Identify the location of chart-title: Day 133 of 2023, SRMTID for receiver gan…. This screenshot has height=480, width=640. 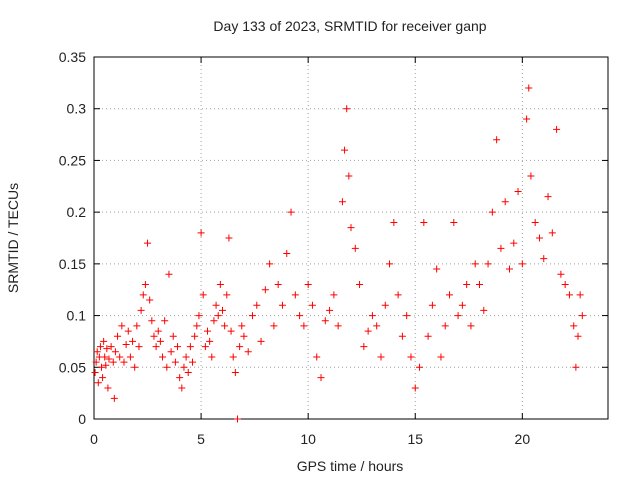
(349, 26).